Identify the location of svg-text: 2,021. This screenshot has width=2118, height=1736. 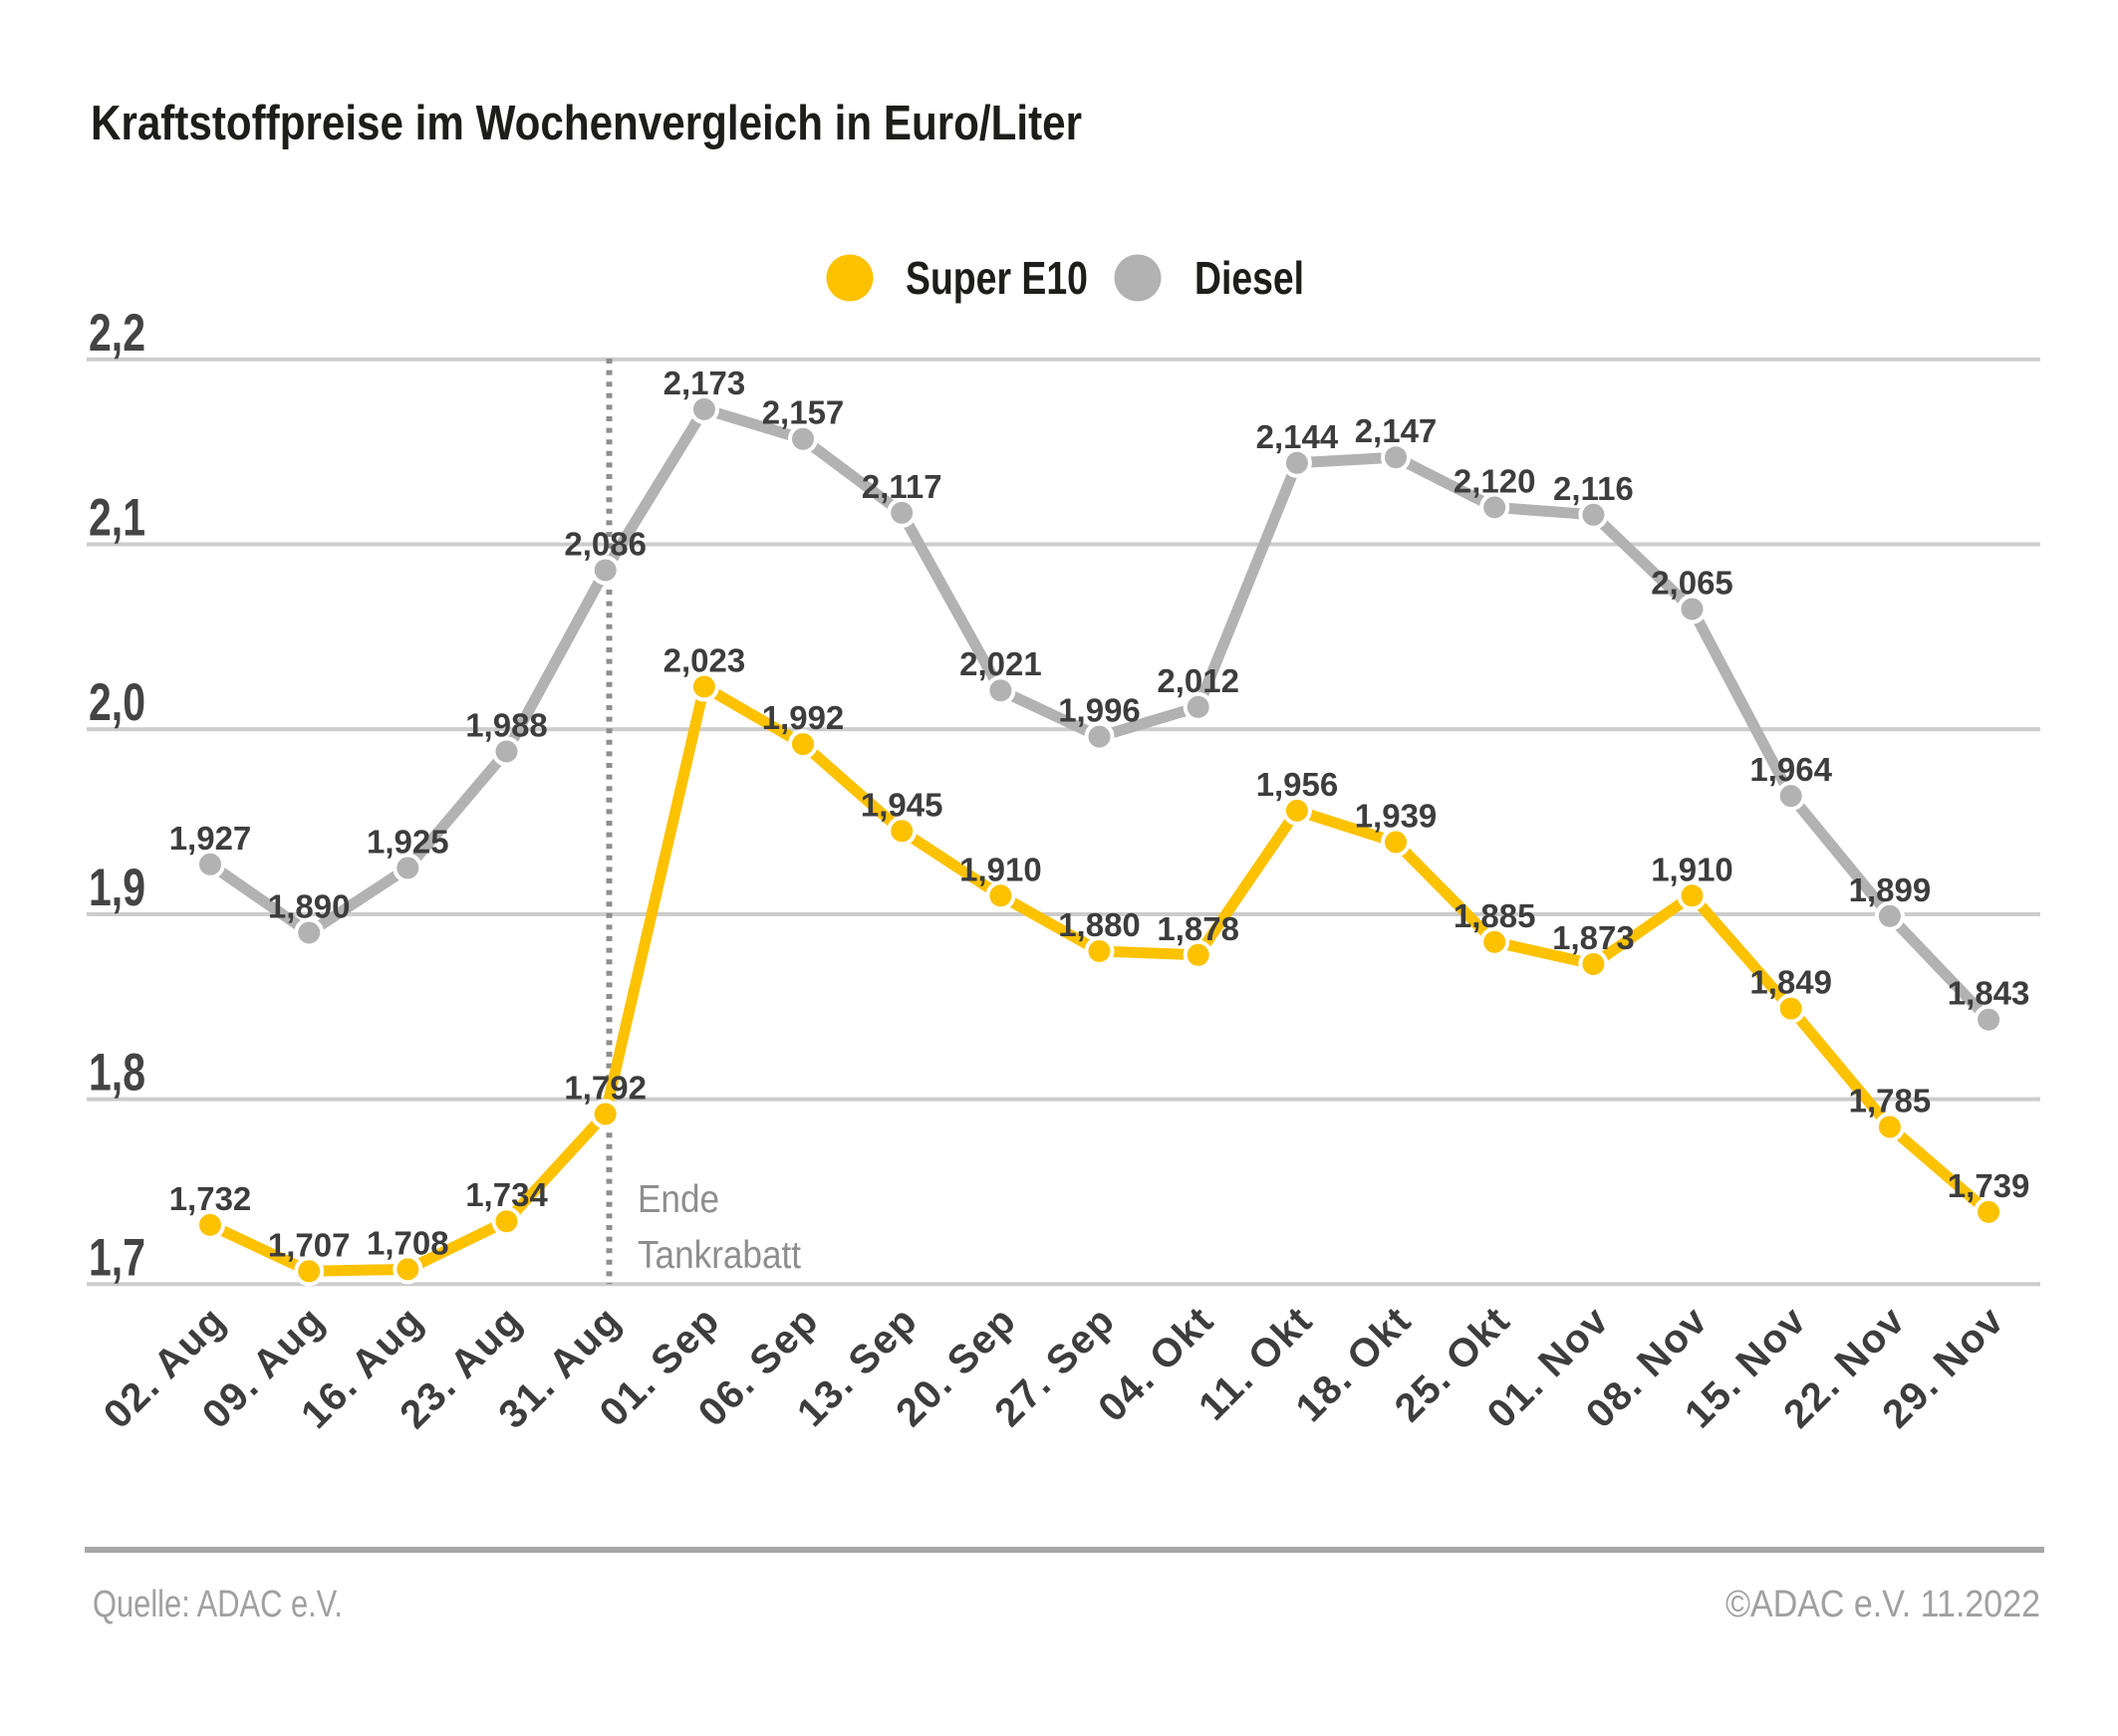
(1000, 664).